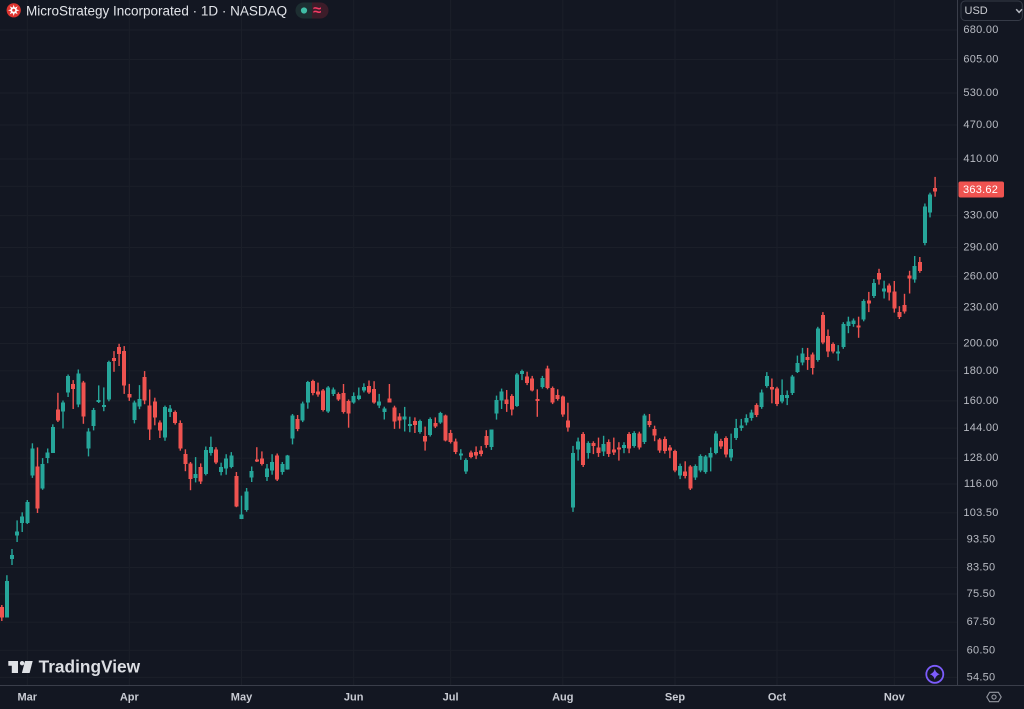 The width and height of the screenshot is (1024, 709). What do you see at coordinates (242, 698) in the screenshot?
I see `svg-text: May` at bounding box center [242, 698].